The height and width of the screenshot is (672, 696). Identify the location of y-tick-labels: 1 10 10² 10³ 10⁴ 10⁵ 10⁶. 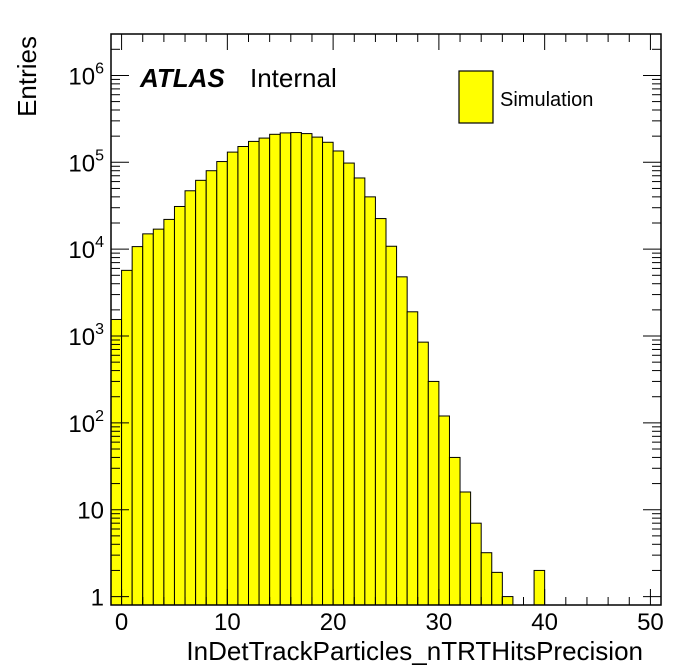
(86, 335).